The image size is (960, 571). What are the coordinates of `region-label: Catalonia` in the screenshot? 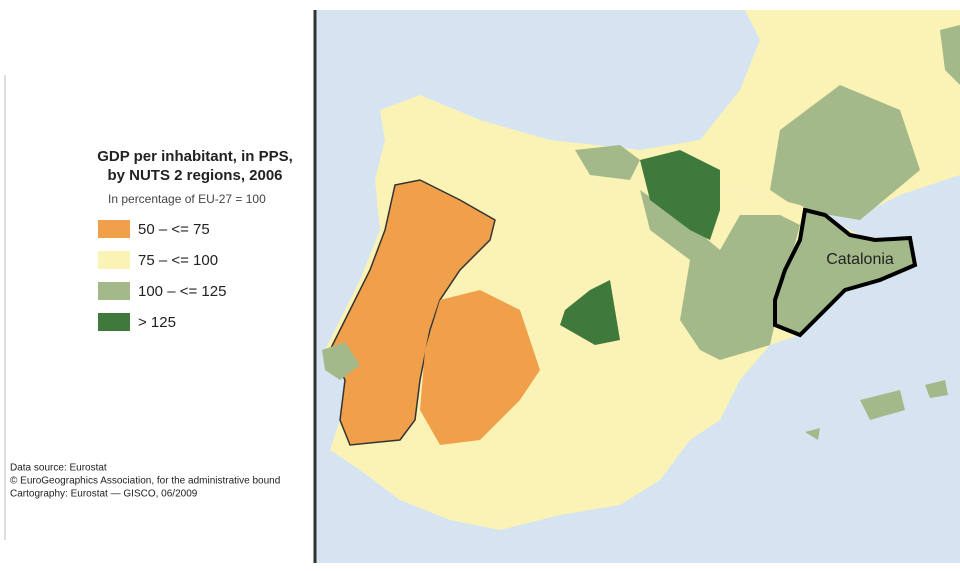 It's located at (860, 259).